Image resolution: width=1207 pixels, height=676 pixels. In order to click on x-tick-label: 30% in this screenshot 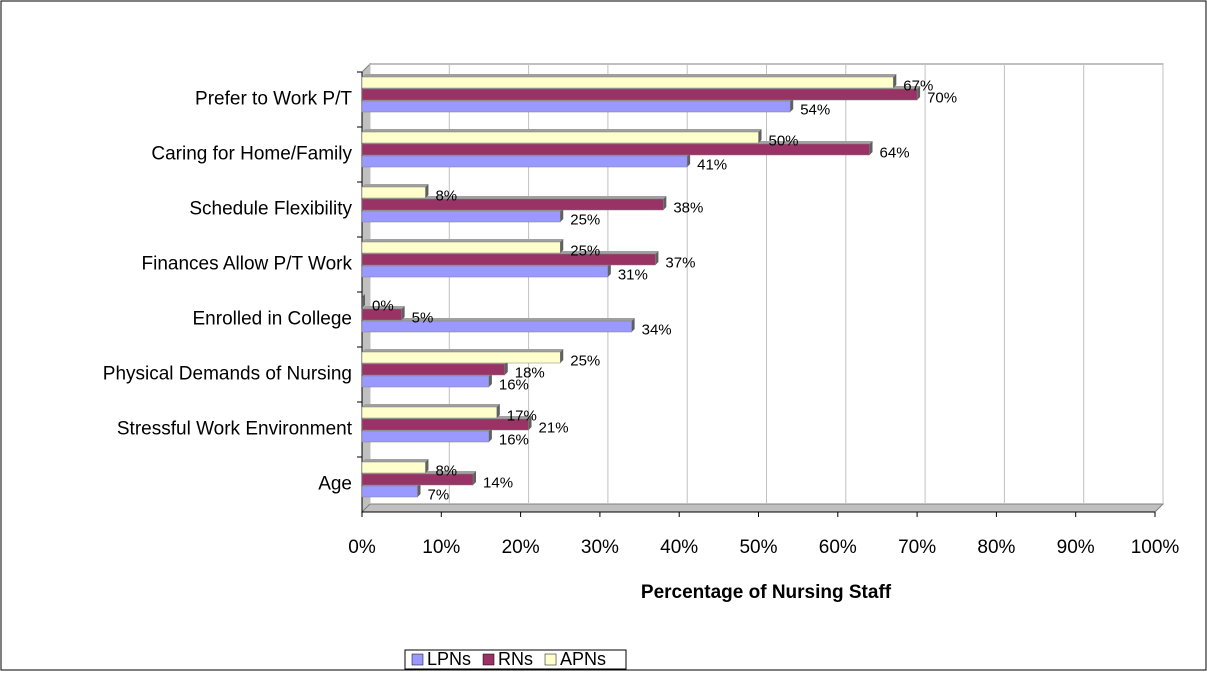, I will do `click(600, 547)`.